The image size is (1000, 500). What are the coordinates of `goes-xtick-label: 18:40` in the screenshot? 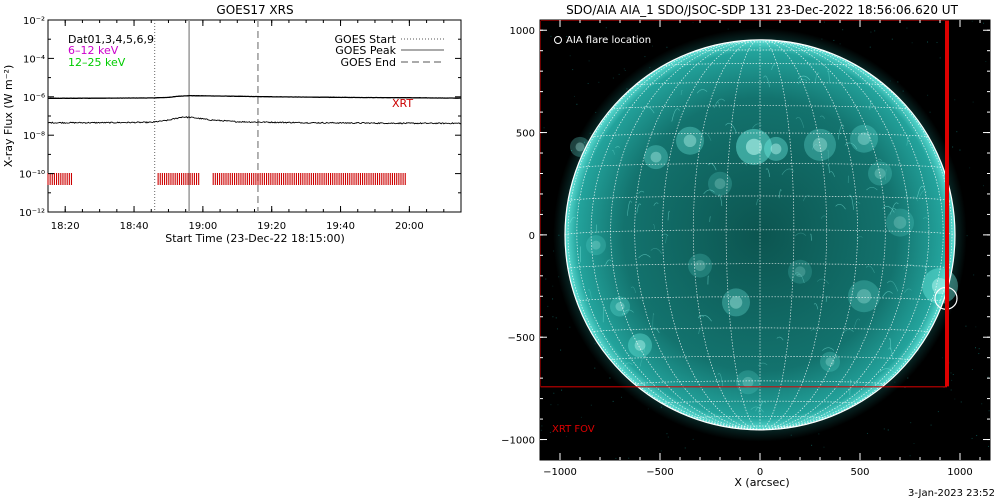 It's located at (134, 226).